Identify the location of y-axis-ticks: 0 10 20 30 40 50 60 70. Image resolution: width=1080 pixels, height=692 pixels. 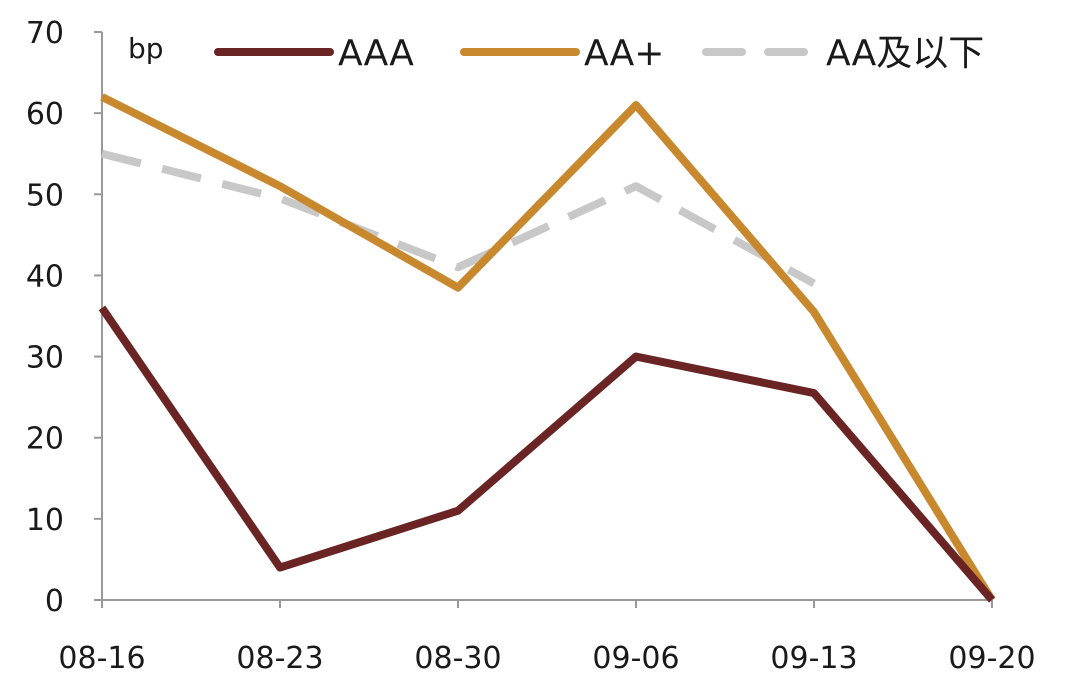
(64, 317).